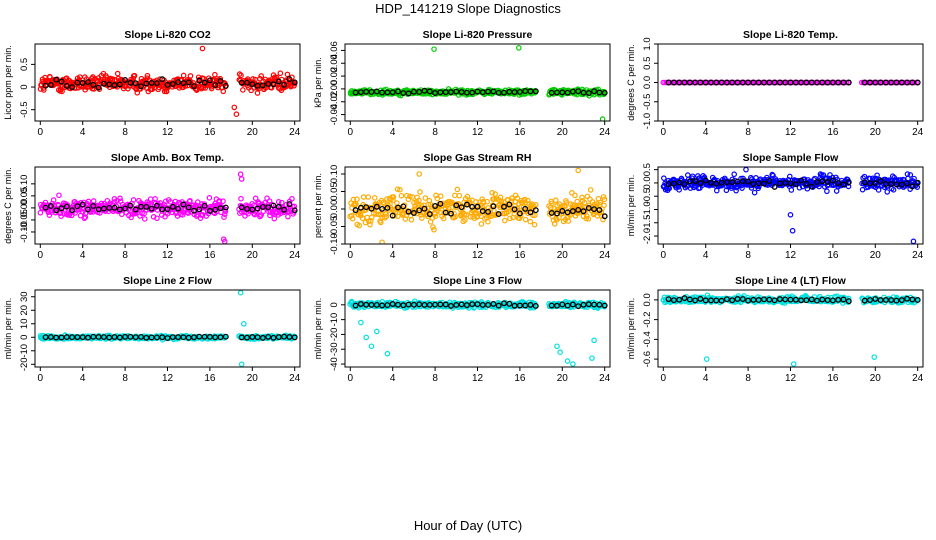 This screenshot has height=540, width=936. What do you see at coordinates (647, 319) in the screenshot?
I see `y-tick-label: -0.2` at bounding box center [647, 319].